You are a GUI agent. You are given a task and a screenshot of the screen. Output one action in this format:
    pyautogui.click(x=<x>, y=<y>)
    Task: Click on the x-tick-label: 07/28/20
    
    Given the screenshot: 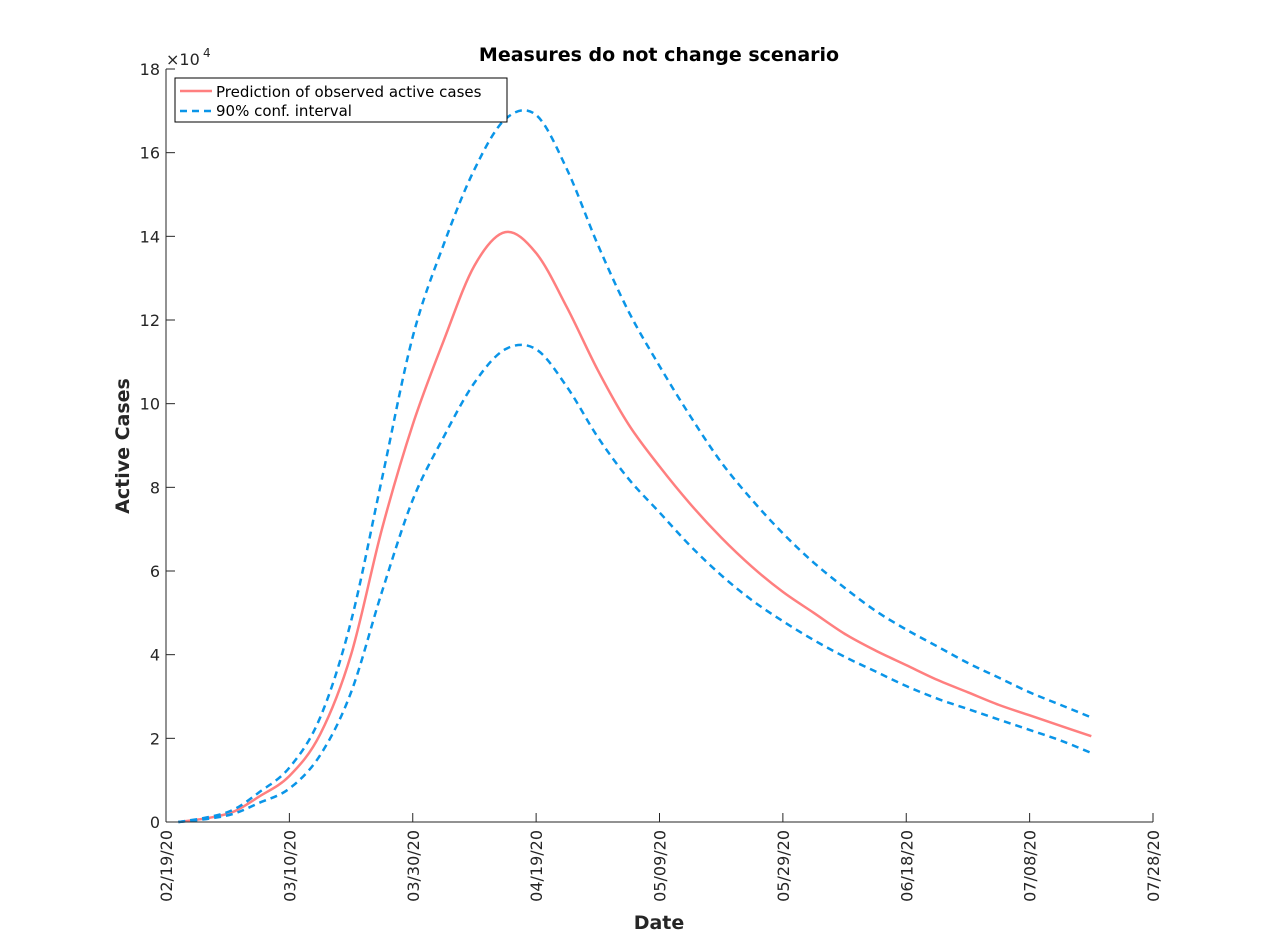 What is the action you would take?
    pyautogui.click(x=1153, y=866)
    